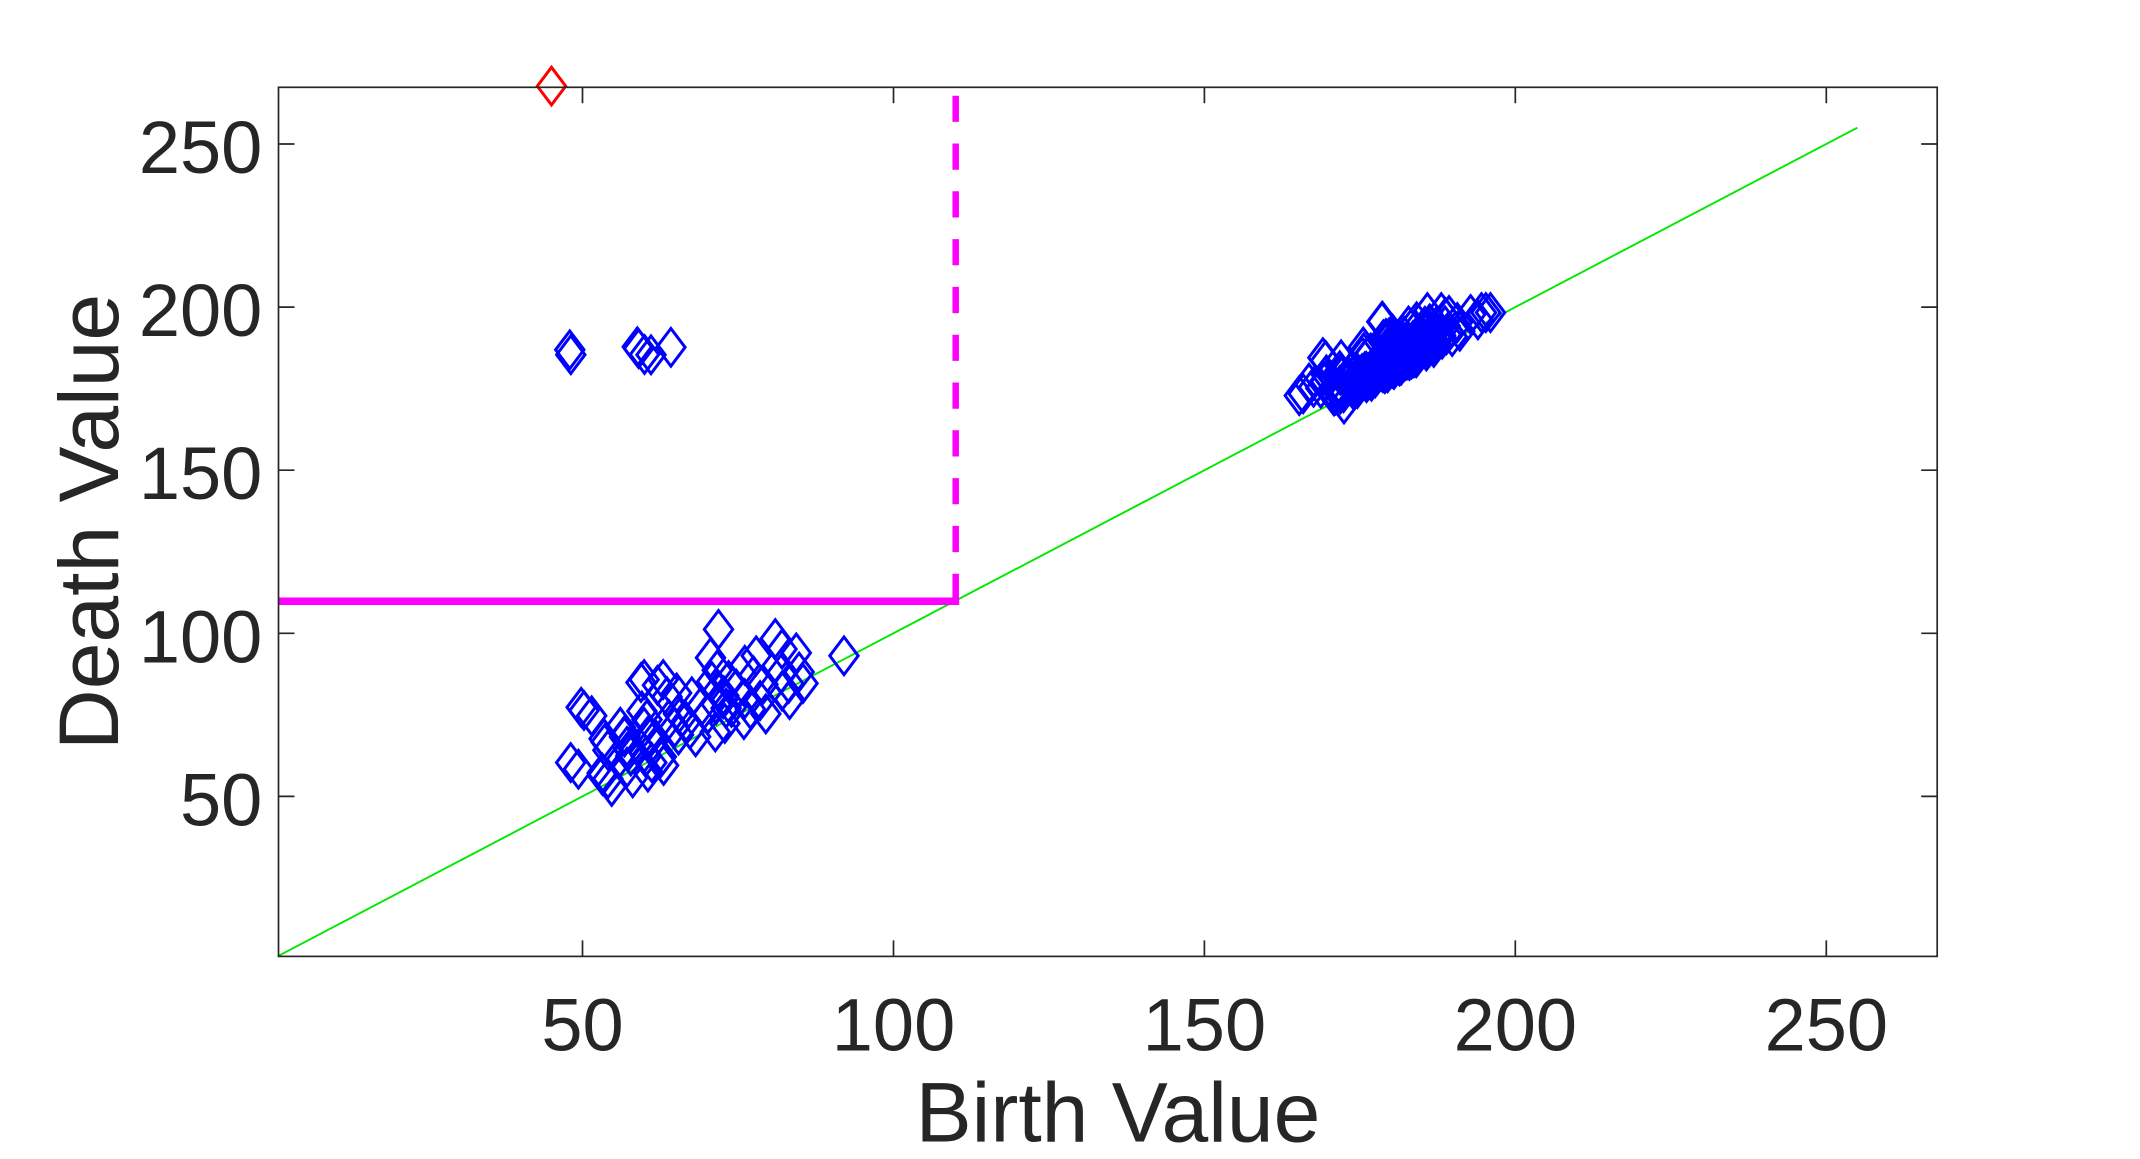 This screenshot has width=2140, height=1159. I want to click on svg-text: Birth Value, so click(1118, 1110).